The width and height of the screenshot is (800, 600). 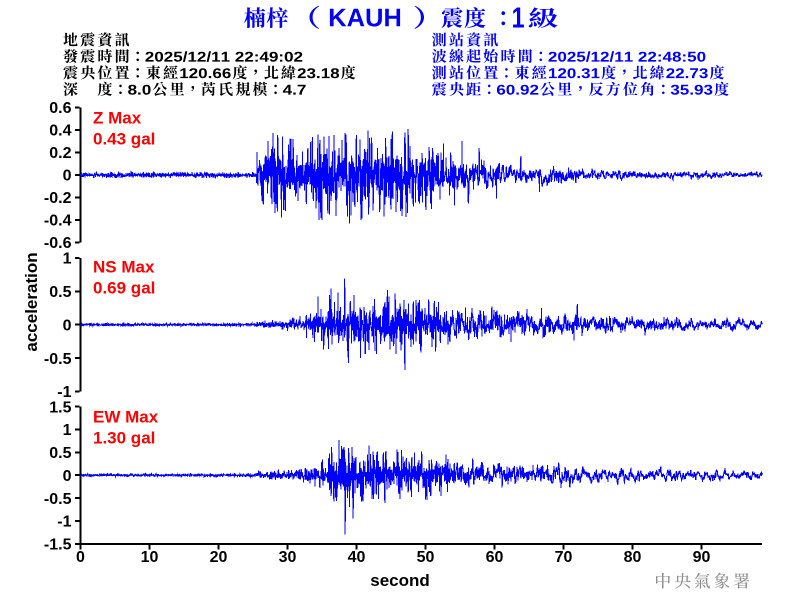 I want to click on svg-text: NS Max, so click(x=124, y=267).